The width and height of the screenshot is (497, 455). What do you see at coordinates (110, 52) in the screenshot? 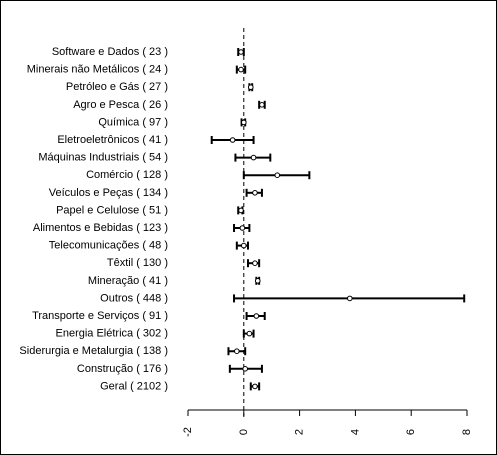
I see `category-label: Software e Dados ( 23 )` at bounding box center [110, 52].